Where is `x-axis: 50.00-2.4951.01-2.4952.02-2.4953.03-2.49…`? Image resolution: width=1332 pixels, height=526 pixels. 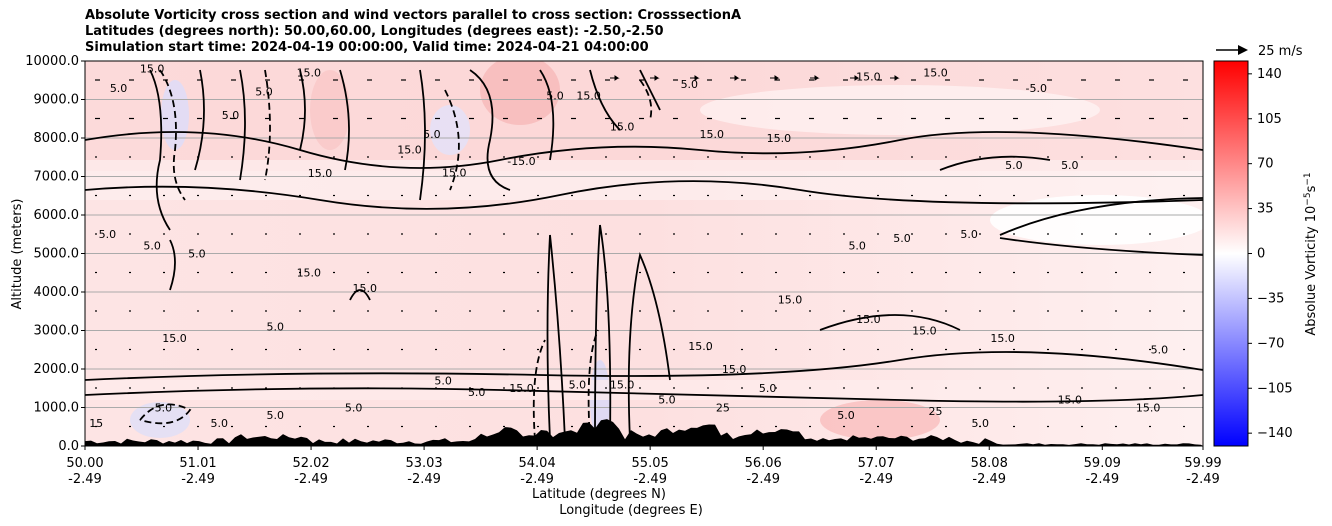
x-axis: 50.00-2.4951.01-2.4952.02-2.4953.03-2.49… is located at coordinates (644, 466).